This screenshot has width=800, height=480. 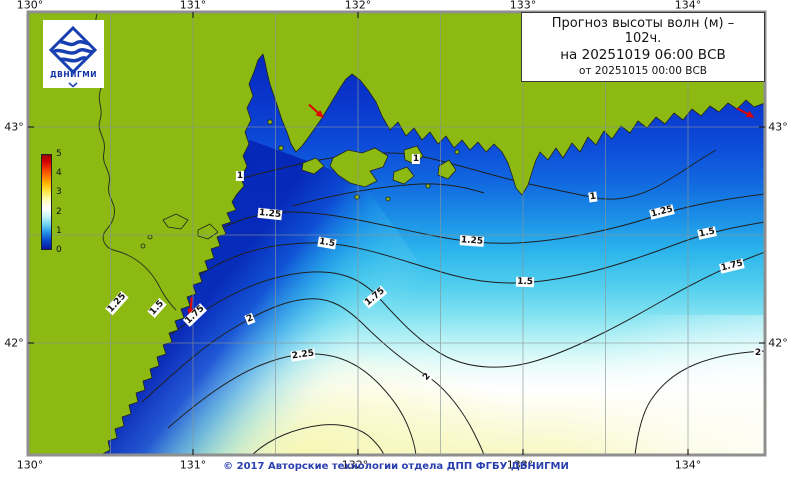 I want to click on colorbar-tick-label: 4, so click(x=59, y=173).